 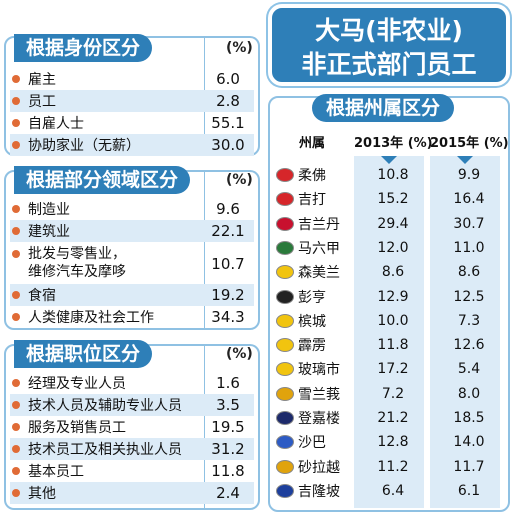 I want to click on state-value-2013: 11.8, so click(x=393, y=345).